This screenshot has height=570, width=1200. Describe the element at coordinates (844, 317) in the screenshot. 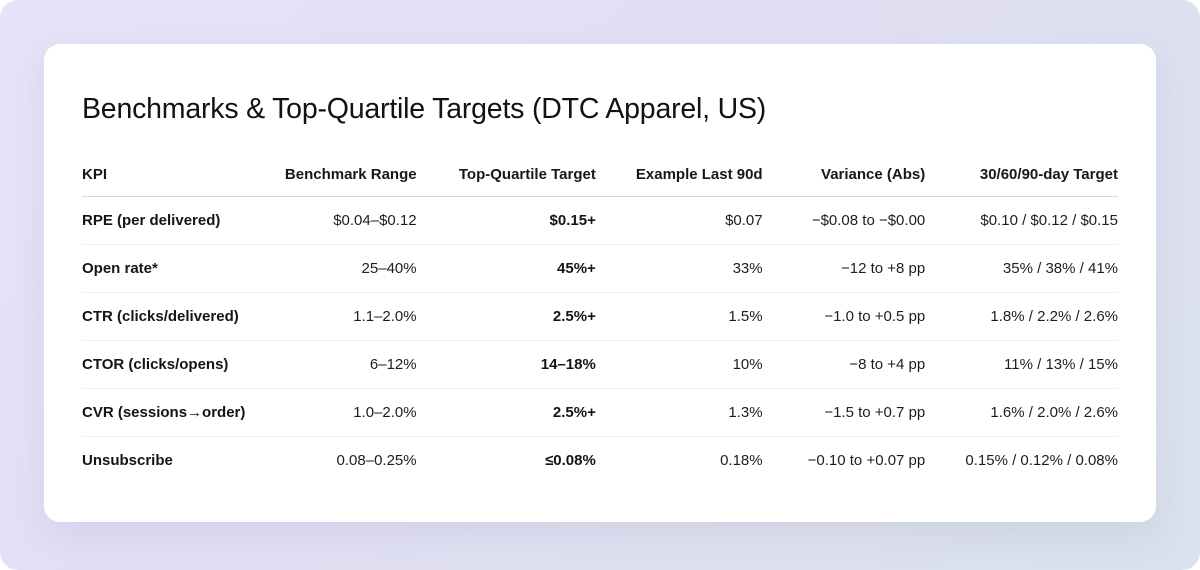

I see `table-cell: −1.0 to +0.5 pp` at that location.